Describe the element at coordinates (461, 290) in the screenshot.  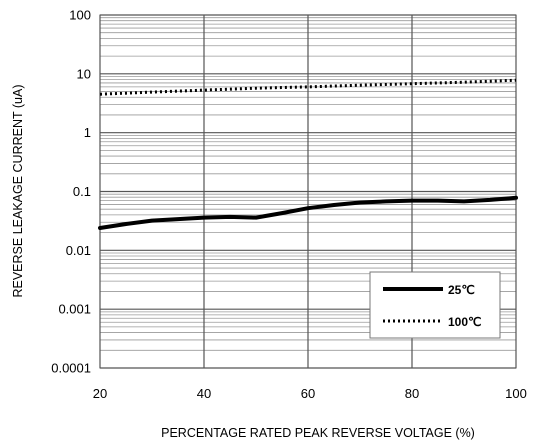
I see `legend-label-25c: 25℃` at that location.